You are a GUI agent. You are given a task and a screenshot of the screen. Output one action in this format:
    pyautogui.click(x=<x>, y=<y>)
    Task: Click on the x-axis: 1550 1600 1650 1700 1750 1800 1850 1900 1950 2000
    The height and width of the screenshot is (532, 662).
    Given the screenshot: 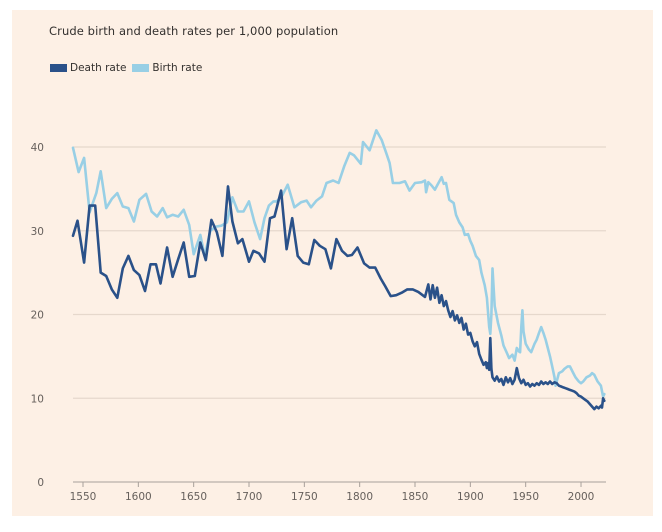 What is the action you would take?
    pyautogui.click(x=338, y=492)
    